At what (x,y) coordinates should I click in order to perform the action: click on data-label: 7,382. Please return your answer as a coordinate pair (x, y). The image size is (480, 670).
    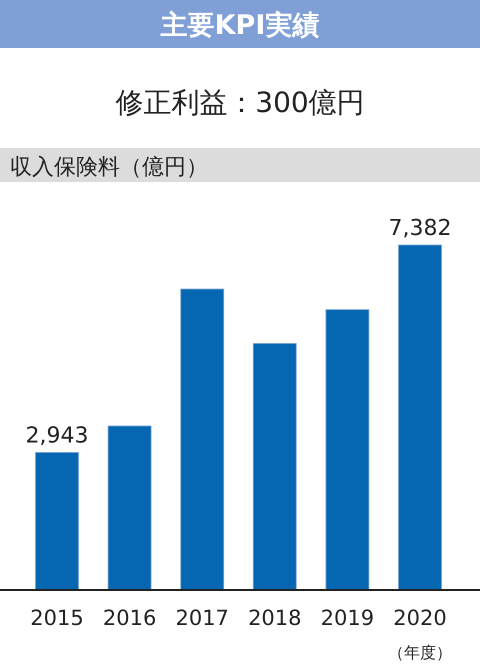
    Looking at the image, I should click on (420, 228).